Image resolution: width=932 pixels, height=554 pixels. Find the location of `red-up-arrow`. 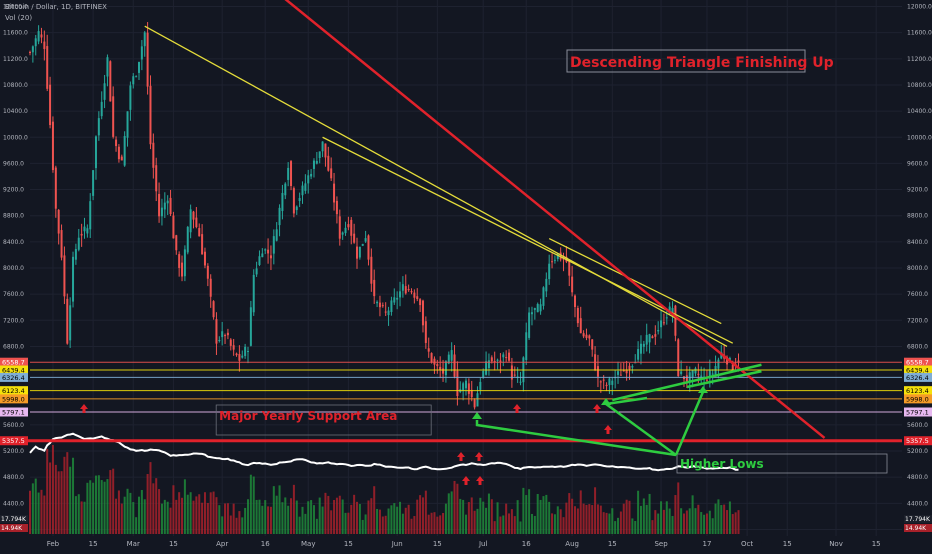

red-up-arrow is located at coordinates (597, 408).